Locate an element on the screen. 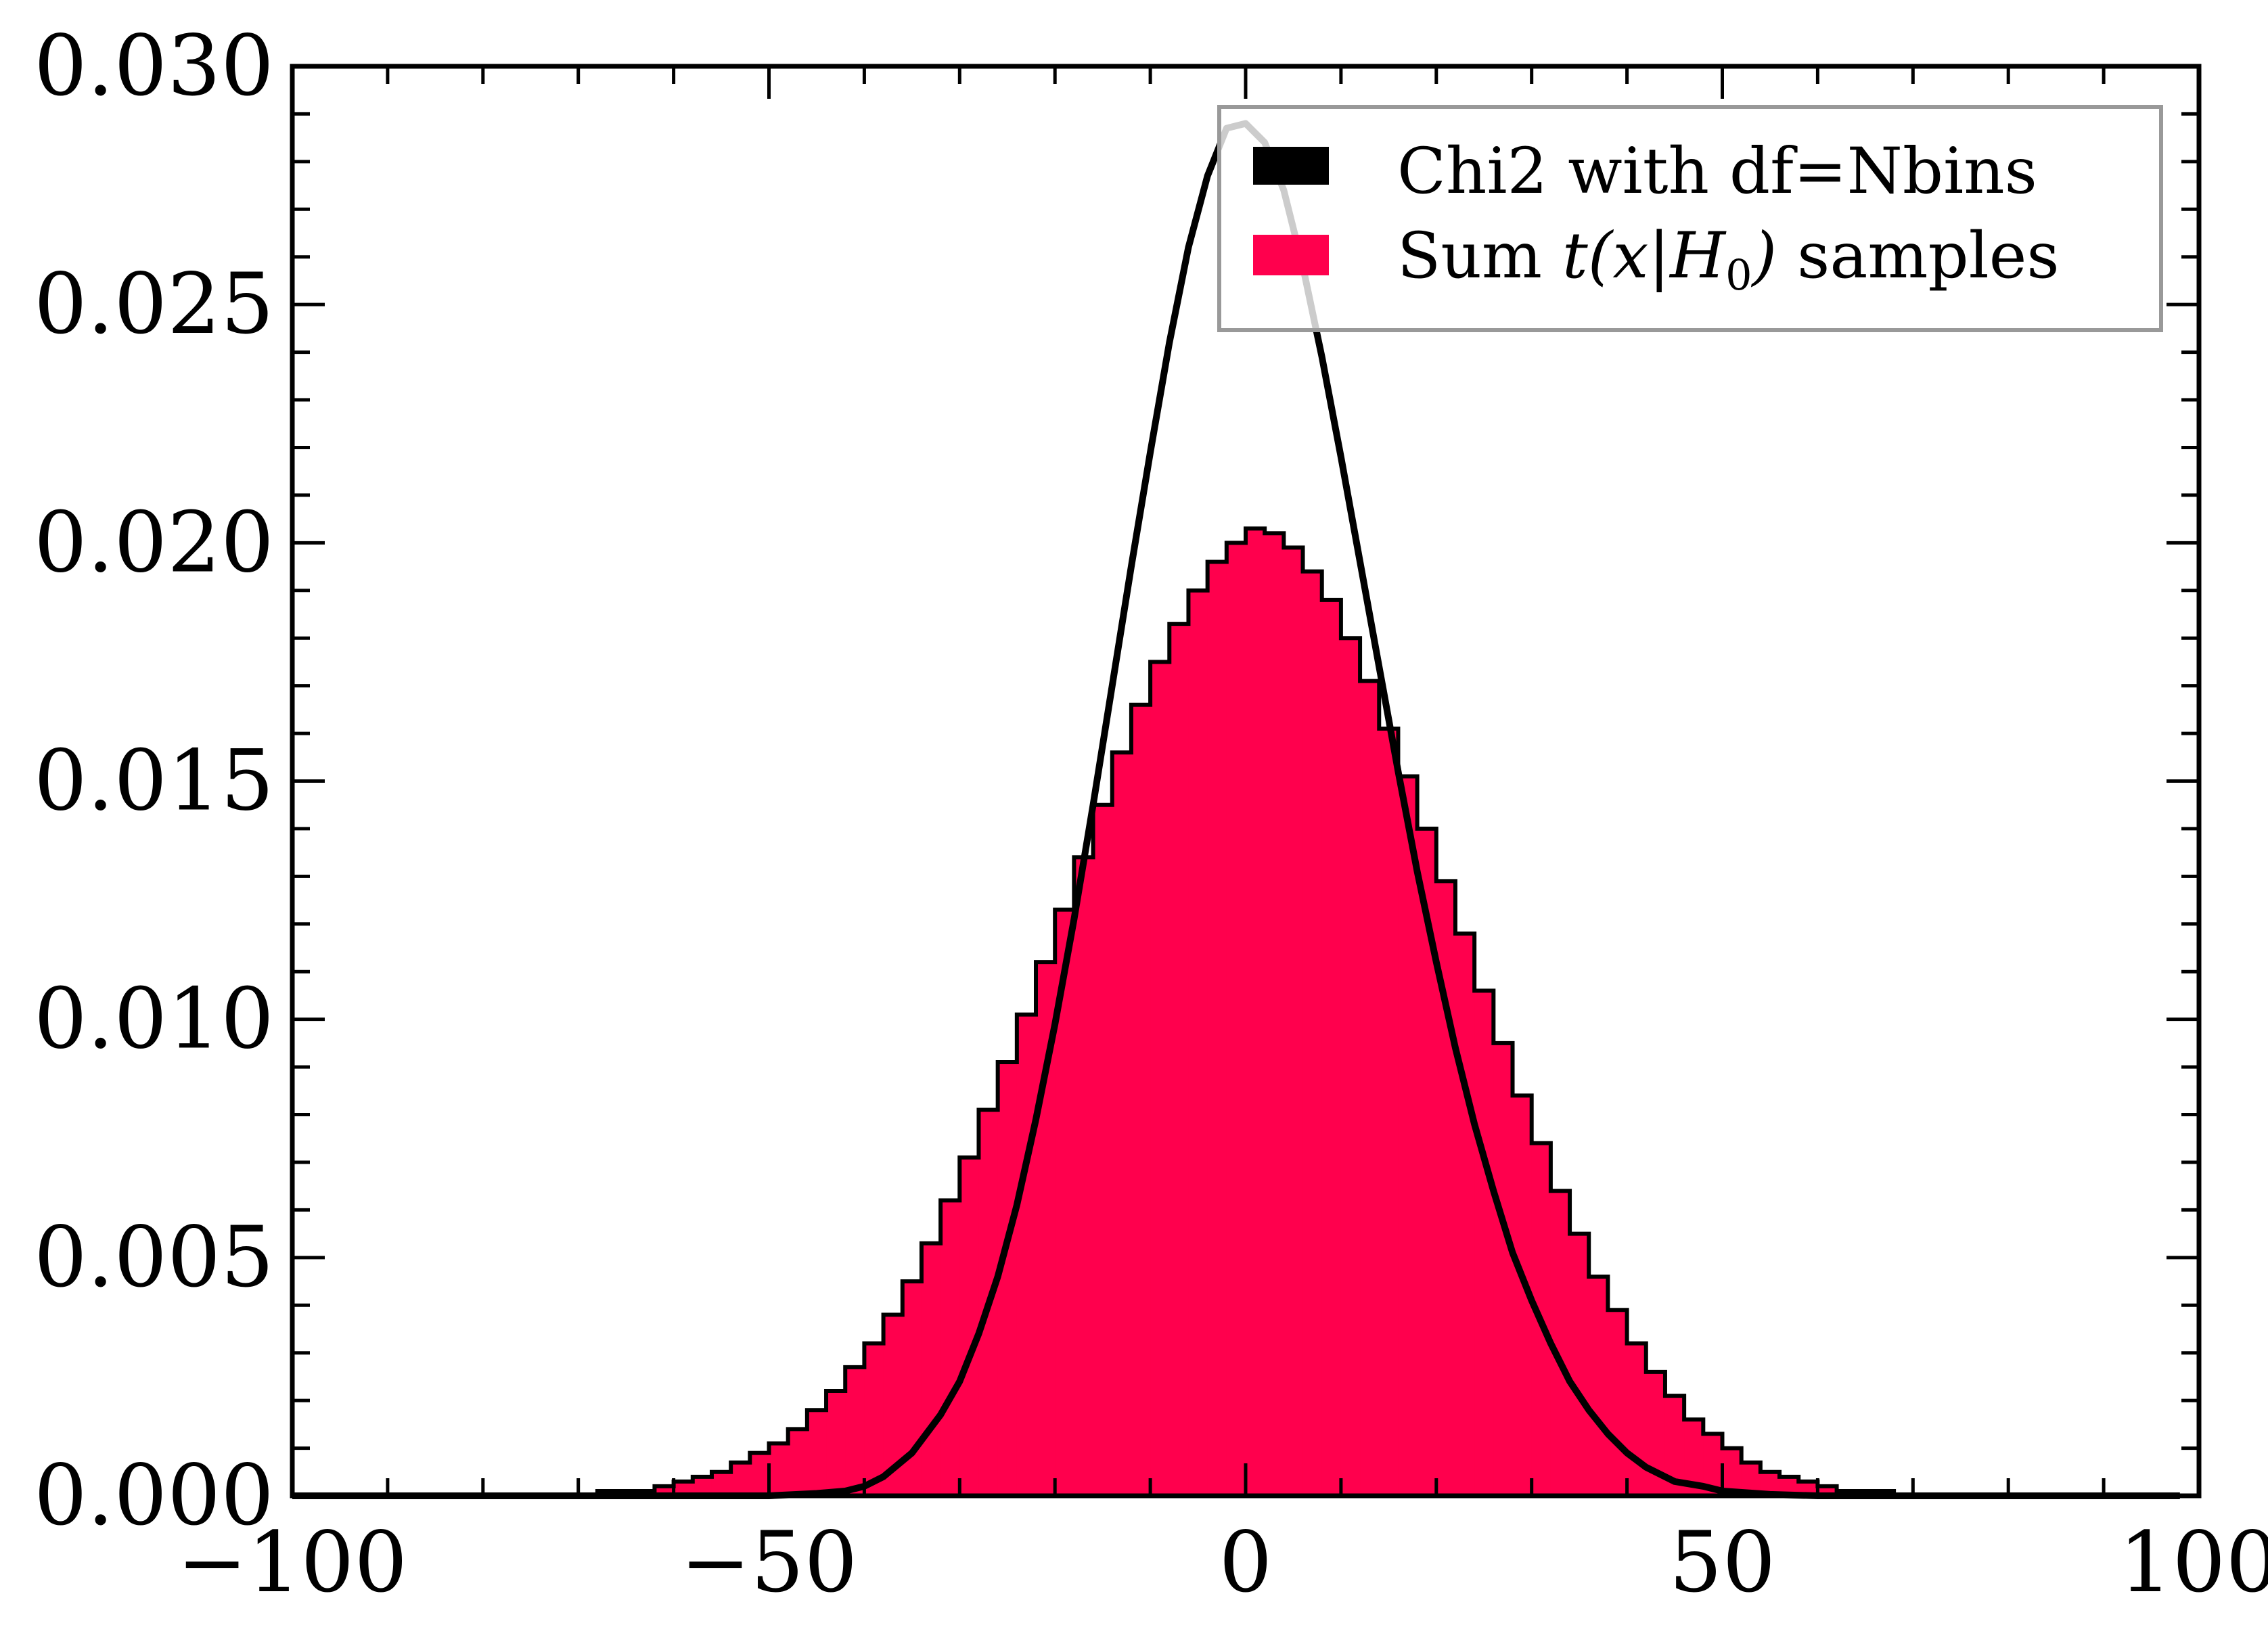 Image resolution: width=2268 pixels, height=1646 pixels. y-tick-labels: 0.000 0.005 0.010 0.015 0.020 0.025 0.030 is located at coordinates (154, 782).